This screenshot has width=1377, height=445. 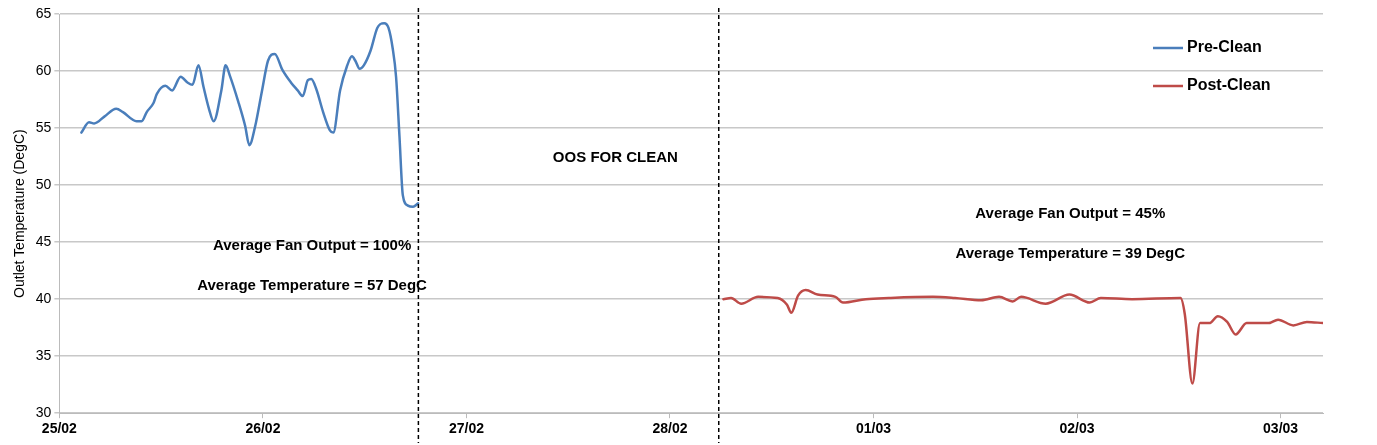 I want to click on y-axis-title: Outlet Temperature (DegC), so click(x=19, y=213).